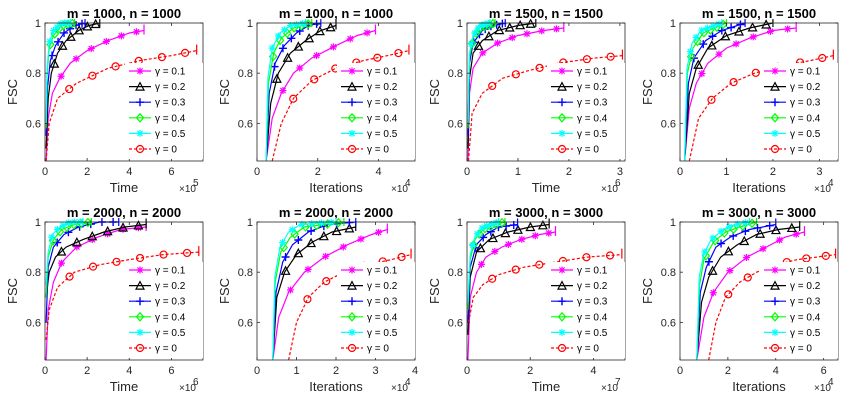  What do you see at coordinates (759, 386) in the screenshot?
I see `x-axis-label: Iterations` at bounding box center [759, 386].